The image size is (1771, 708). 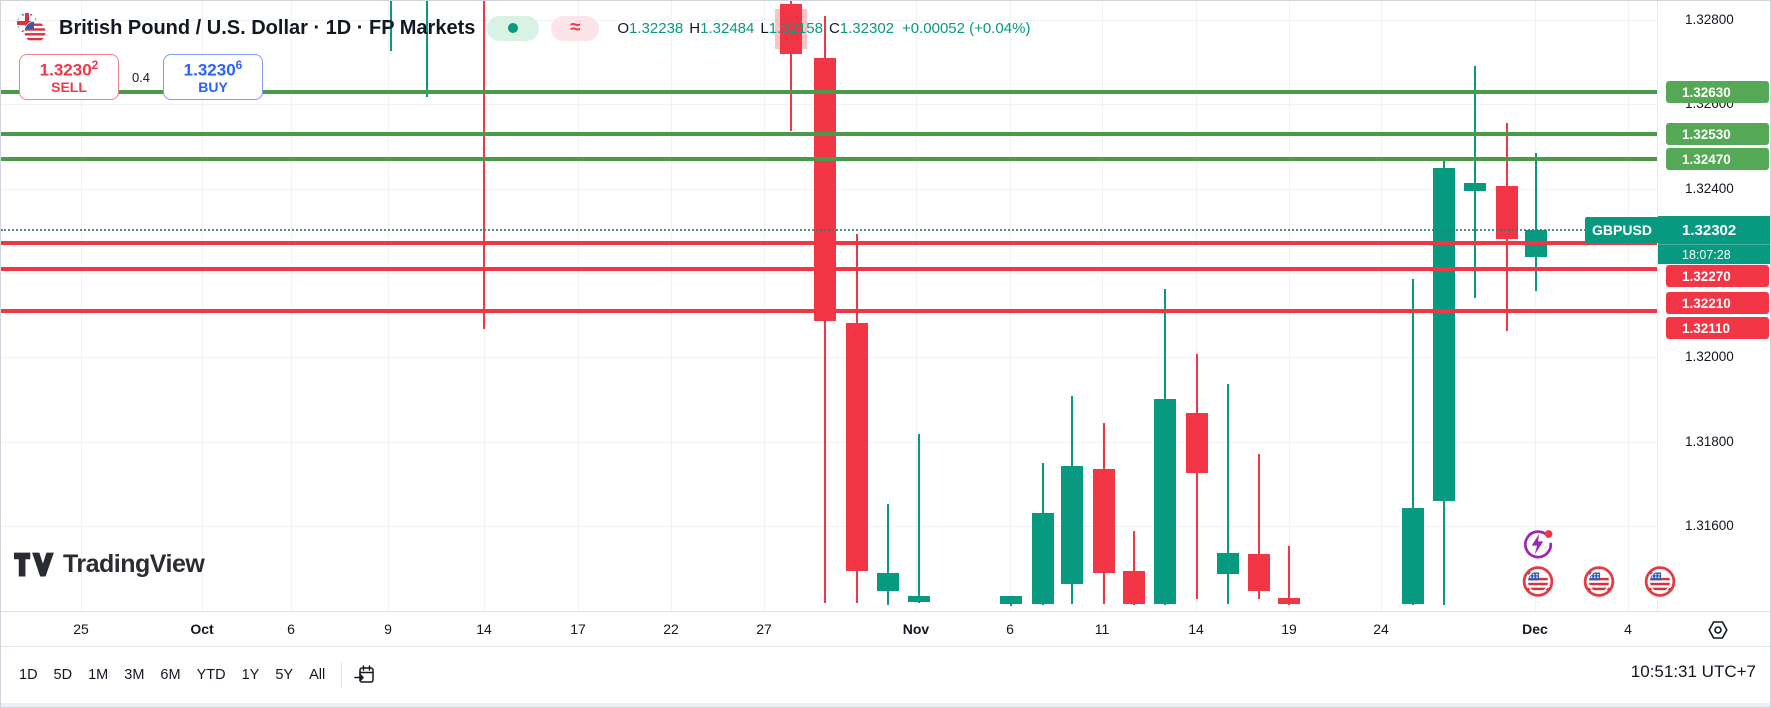 I want to click on time-axis-label: 19, so click(x=1289, y=629).